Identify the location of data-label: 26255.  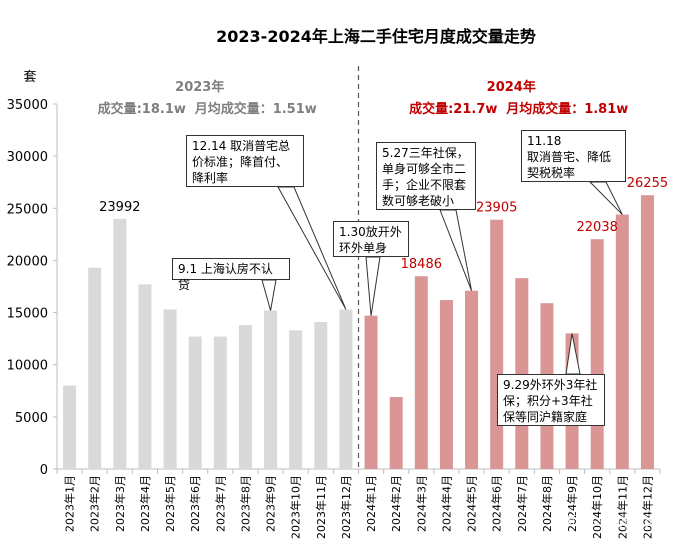
(647, 183).